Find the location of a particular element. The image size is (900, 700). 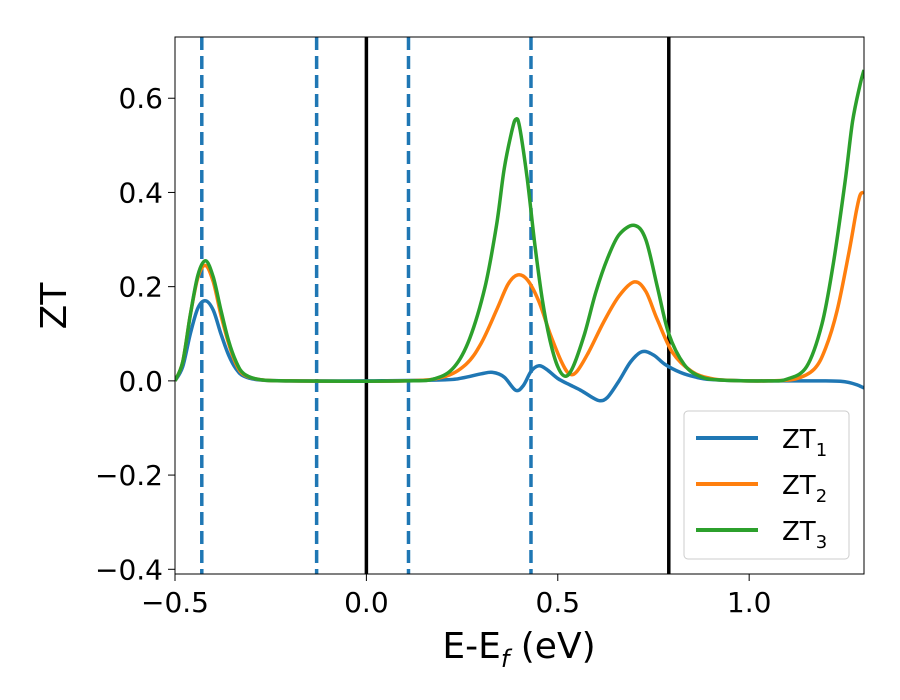

legend-label-zt2: ZT2 is located at coordinates (804, 489).